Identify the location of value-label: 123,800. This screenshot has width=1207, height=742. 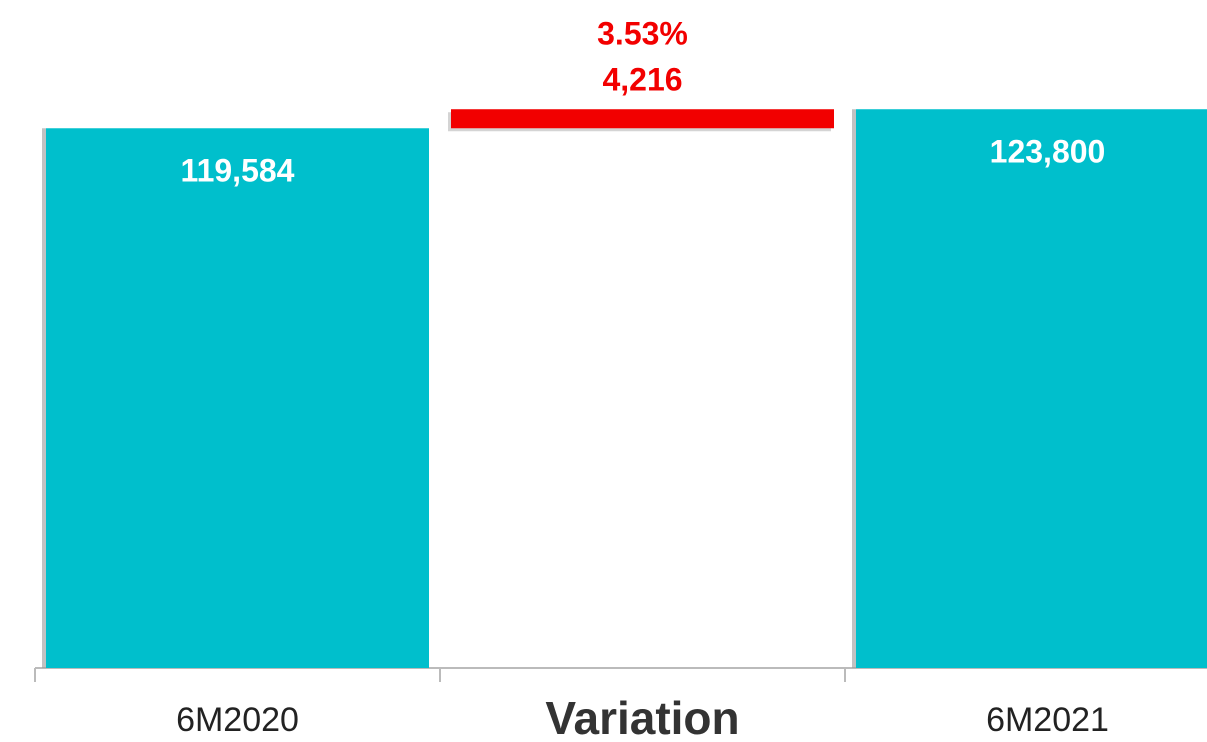
(1048, 152).